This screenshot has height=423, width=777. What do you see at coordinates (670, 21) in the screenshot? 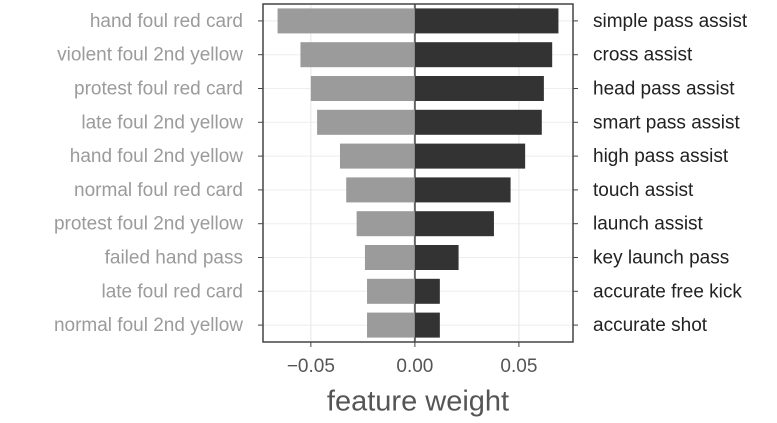
I see `right-category-label: simple pass assist` at bounding box center [670, 21].